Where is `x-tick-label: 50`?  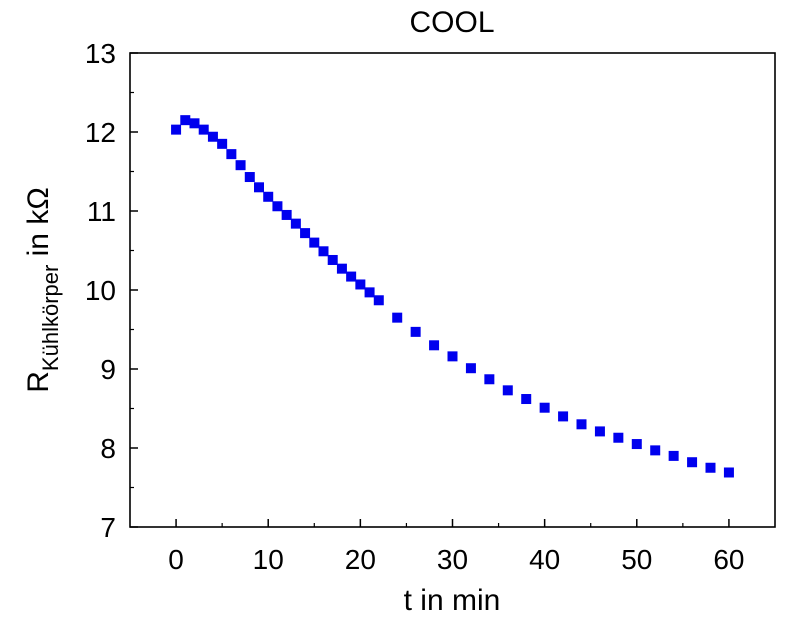
x-tick-label: 50 is located at coordinates (636, 559).